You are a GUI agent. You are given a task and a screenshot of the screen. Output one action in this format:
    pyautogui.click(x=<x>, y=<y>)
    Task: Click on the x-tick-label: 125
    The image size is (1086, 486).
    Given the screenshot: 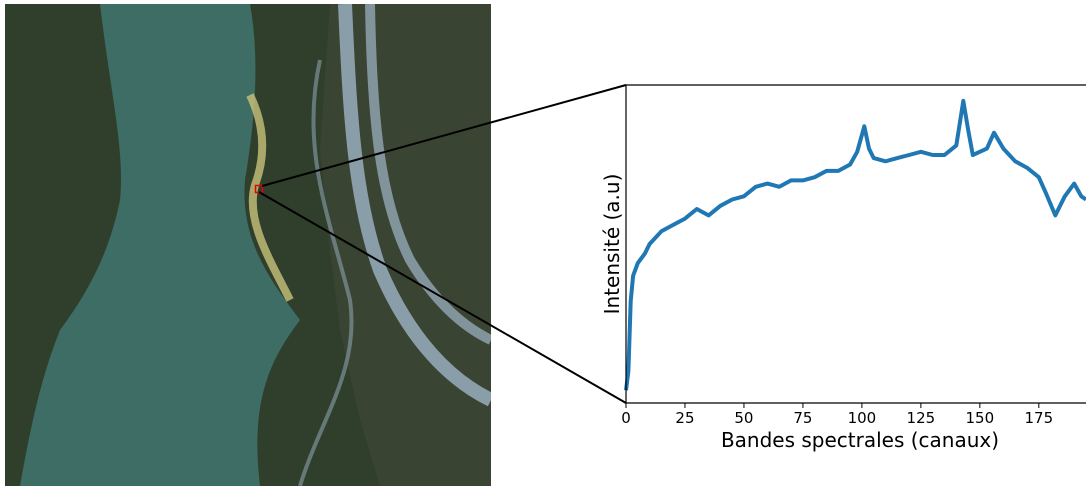 What is the action you would take?
    pyautogui.click(x=921, y=418)
    